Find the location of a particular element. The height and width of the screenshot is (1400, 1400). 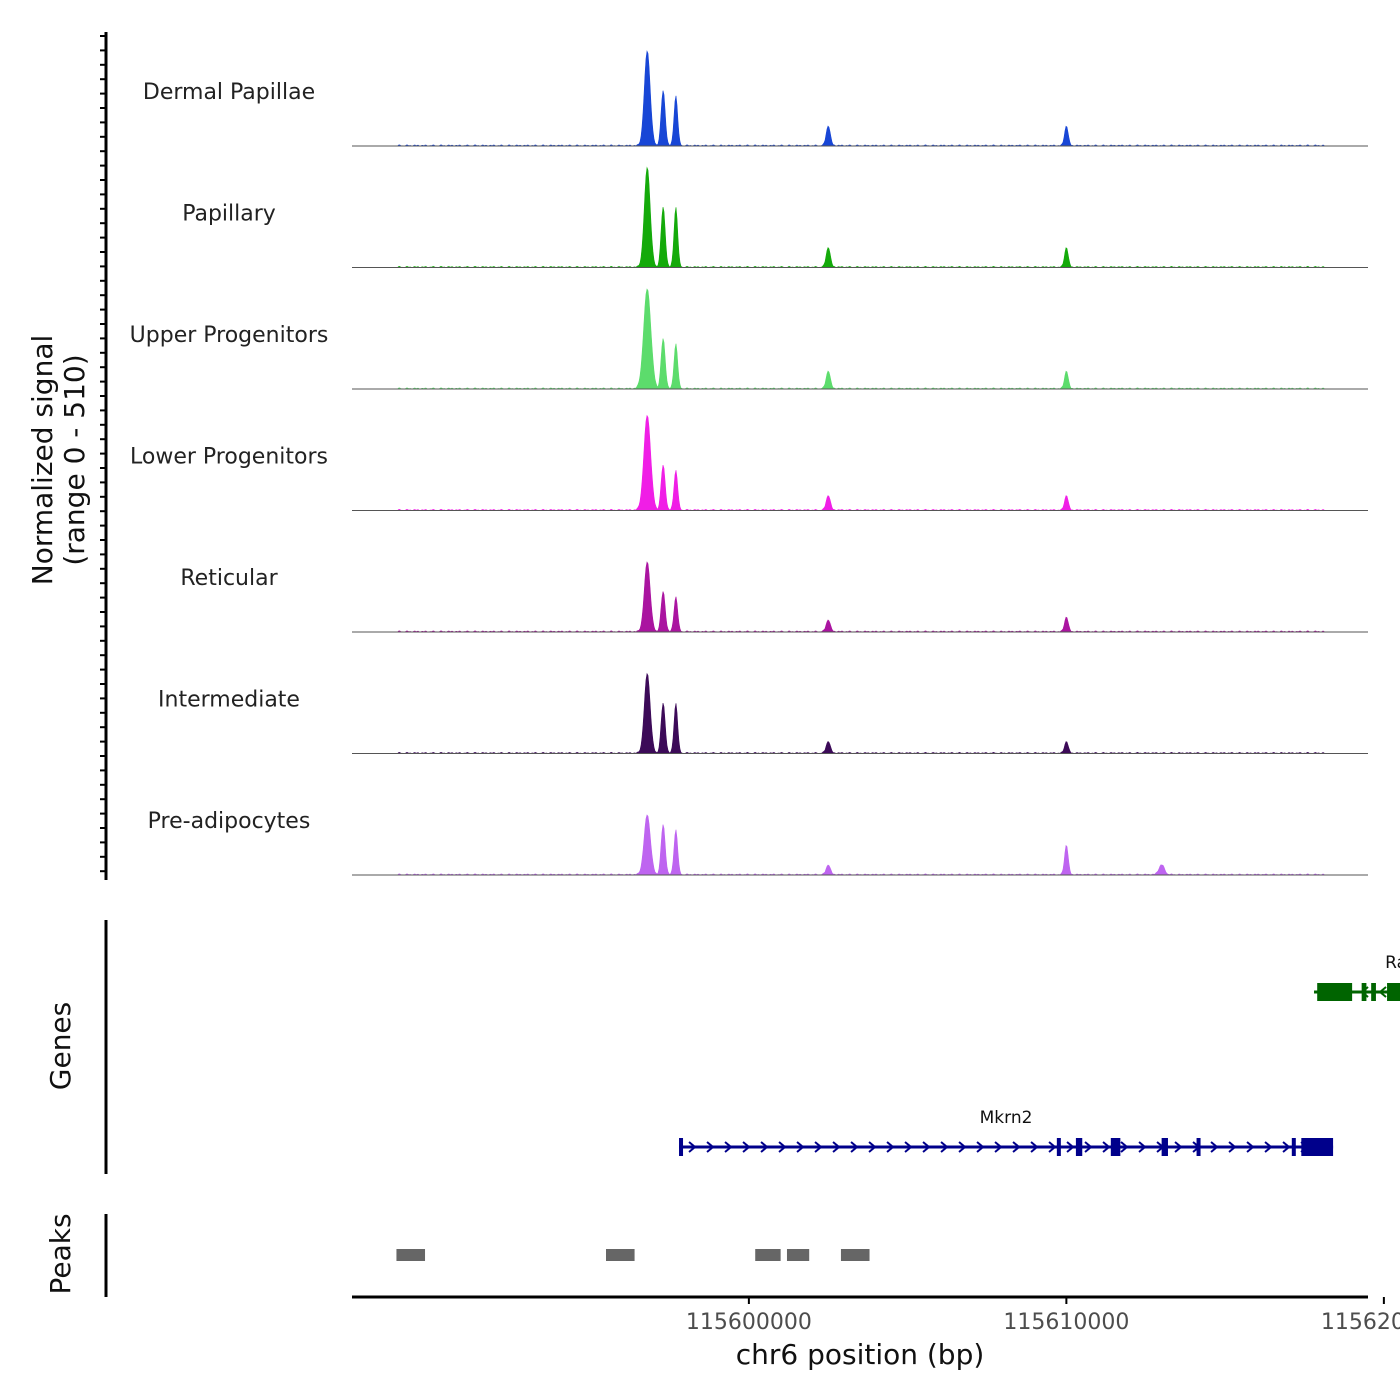

track-label: Upper Progenitors is located at coordinates (229, 335).